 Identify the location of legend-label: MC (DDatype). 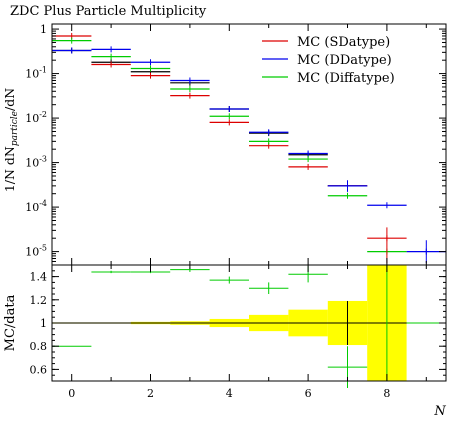
(344, 60).